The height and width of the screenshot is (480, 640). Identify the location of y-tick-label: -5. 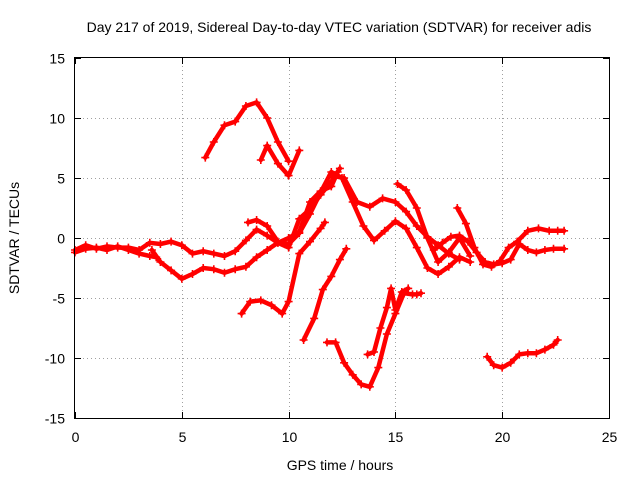
(59, 299).